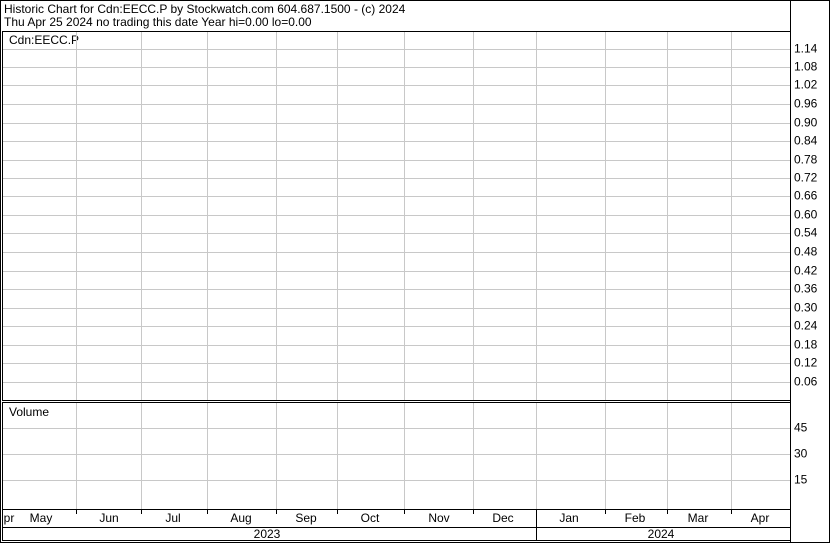 This screenshot has height=543, width=830. What do you see at coordinates (806, 85) in the screenshot?
I see `y-tick-label: 1.02` at bounding box center [806, 85].